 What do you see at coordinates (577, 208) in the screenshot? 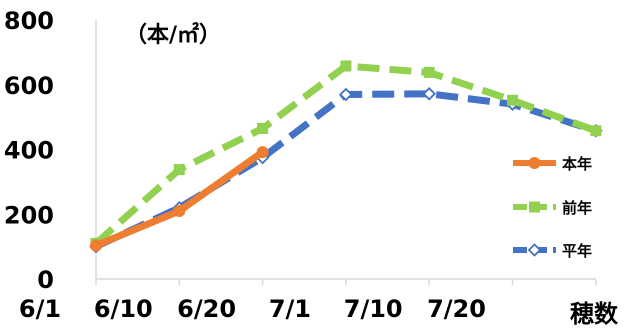
I see `legend-label: 前年` at bounding box center [577, 208].